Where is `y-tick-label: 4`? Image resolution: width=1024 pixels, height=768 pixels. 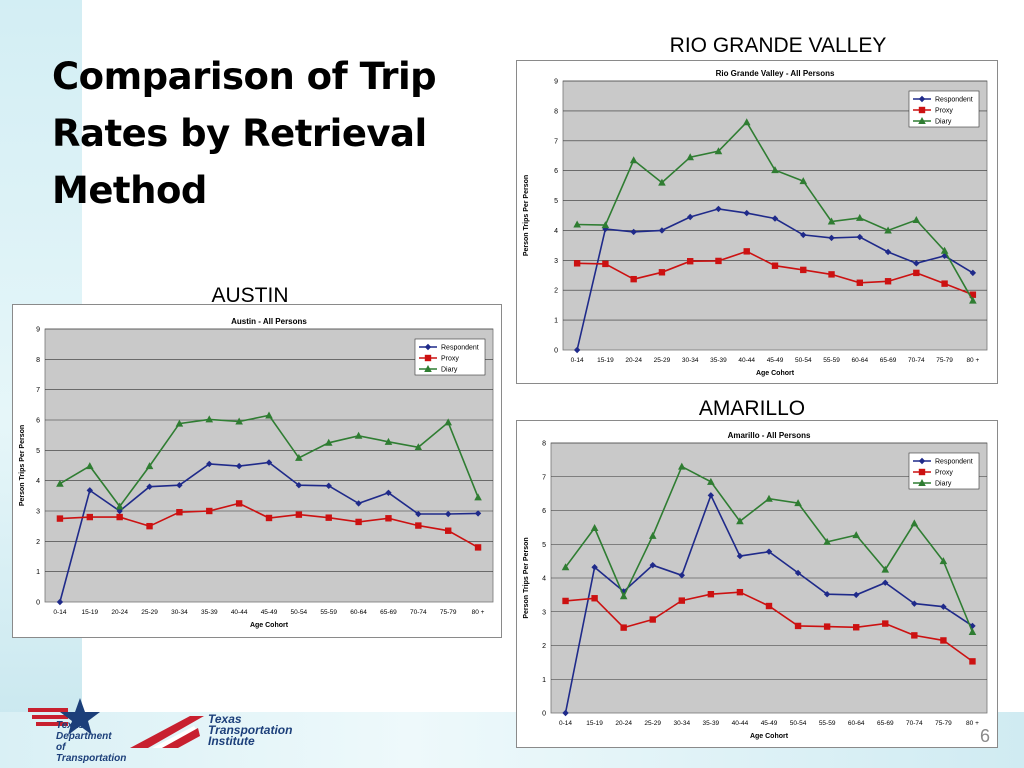 y-tick-label: 4 is located at coordinates (38, 481).